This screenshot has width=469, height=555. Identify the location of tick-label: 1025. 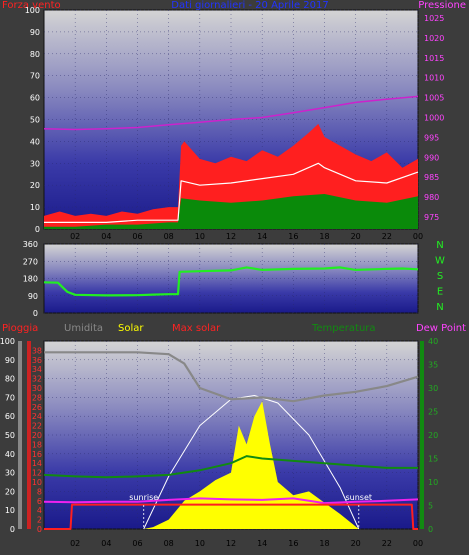
(434, 18).